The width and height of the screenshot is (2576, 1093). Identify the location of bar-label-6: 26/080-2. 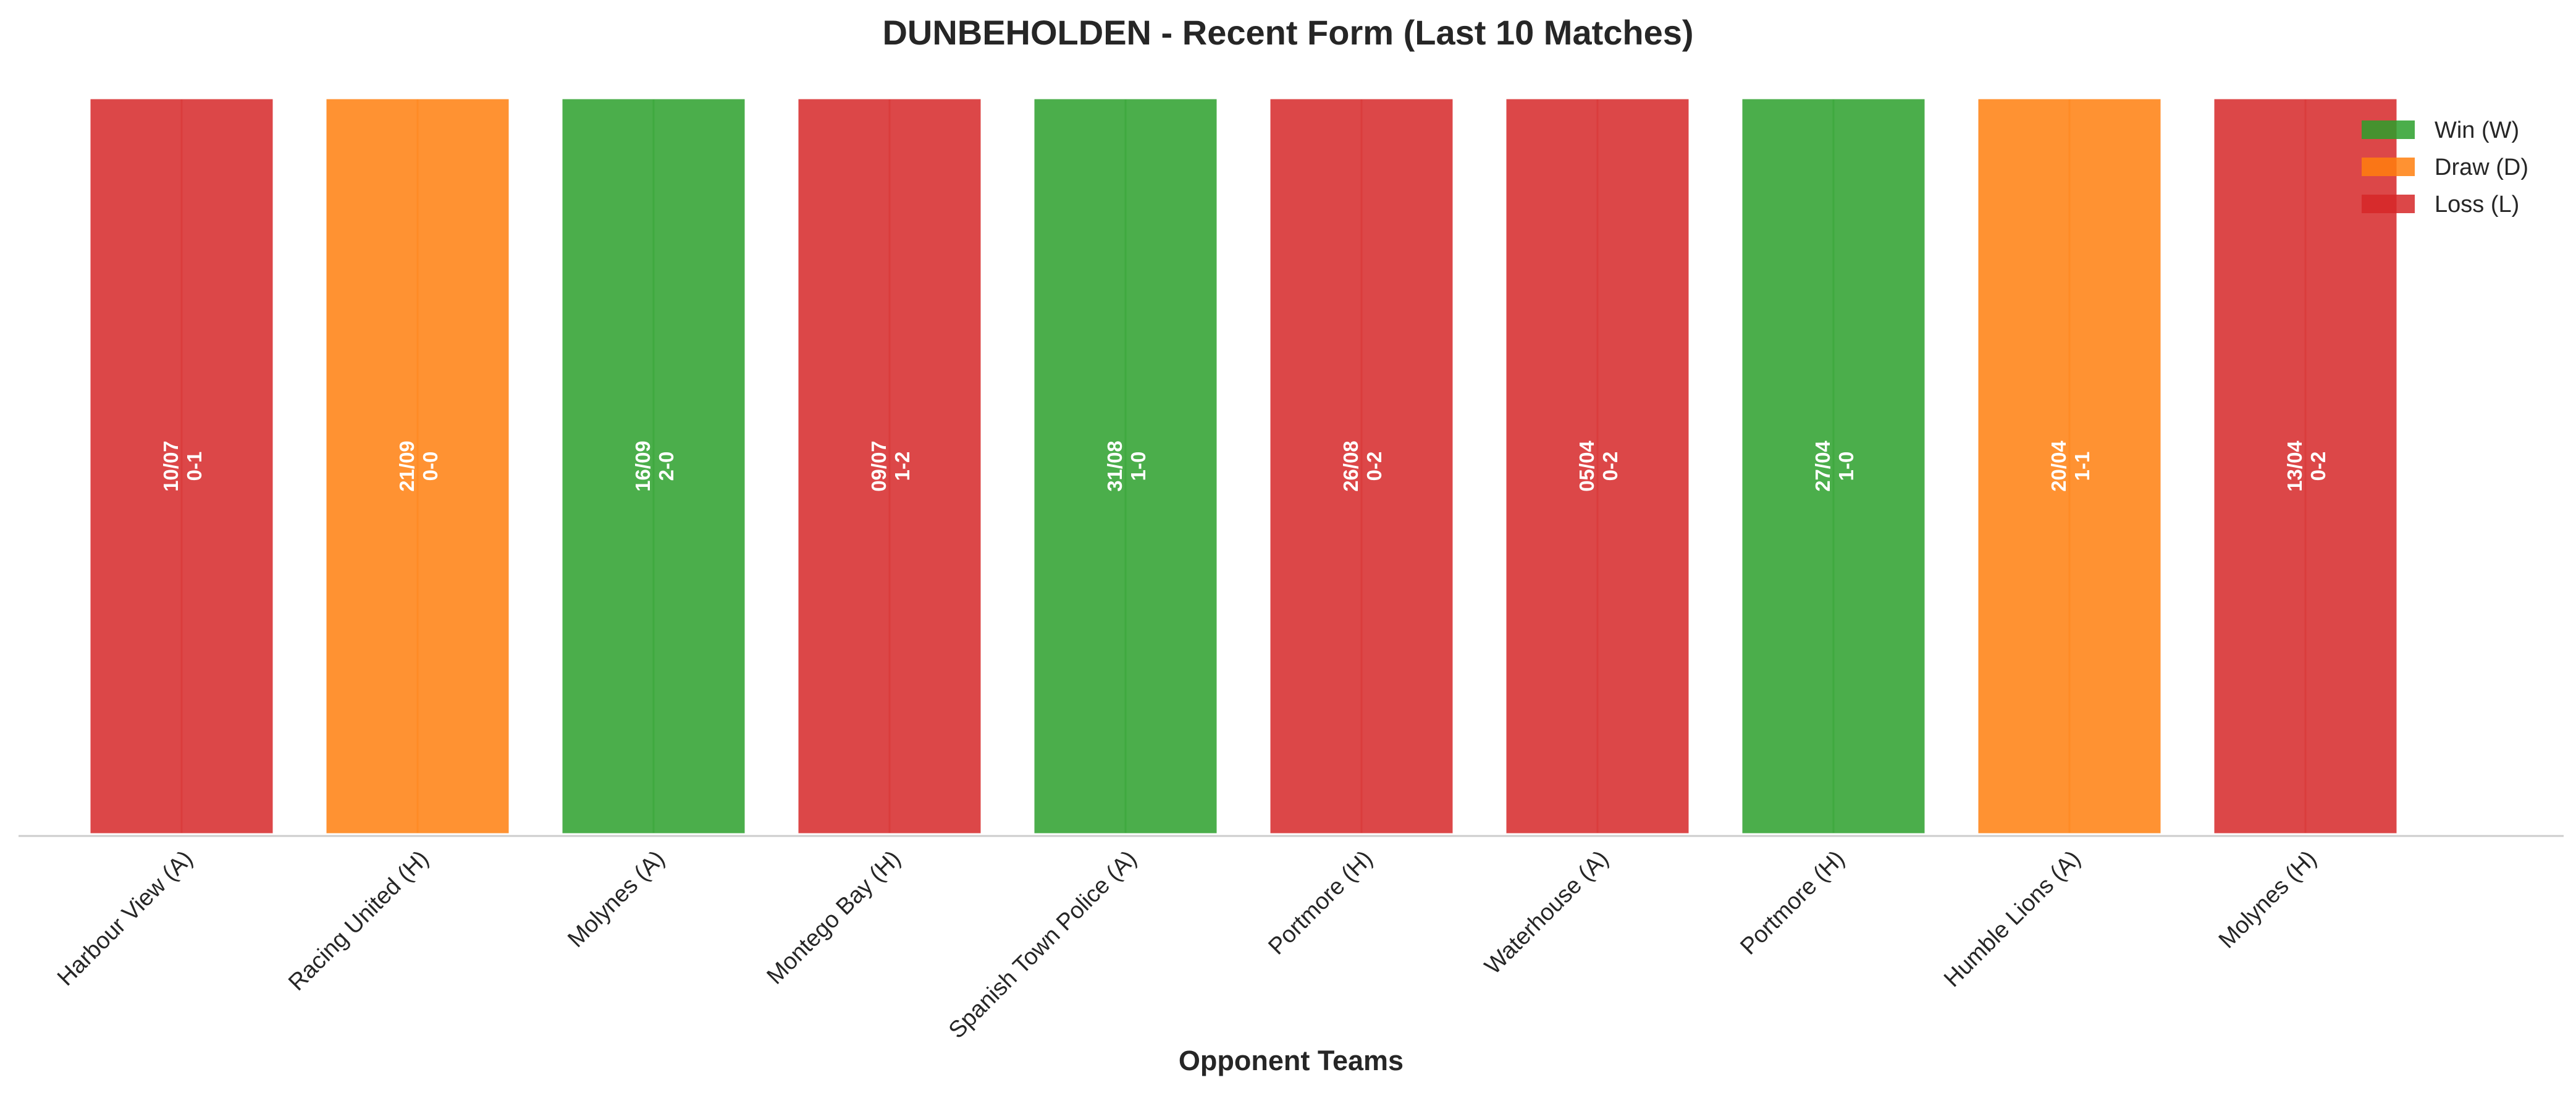
(1362, 467).